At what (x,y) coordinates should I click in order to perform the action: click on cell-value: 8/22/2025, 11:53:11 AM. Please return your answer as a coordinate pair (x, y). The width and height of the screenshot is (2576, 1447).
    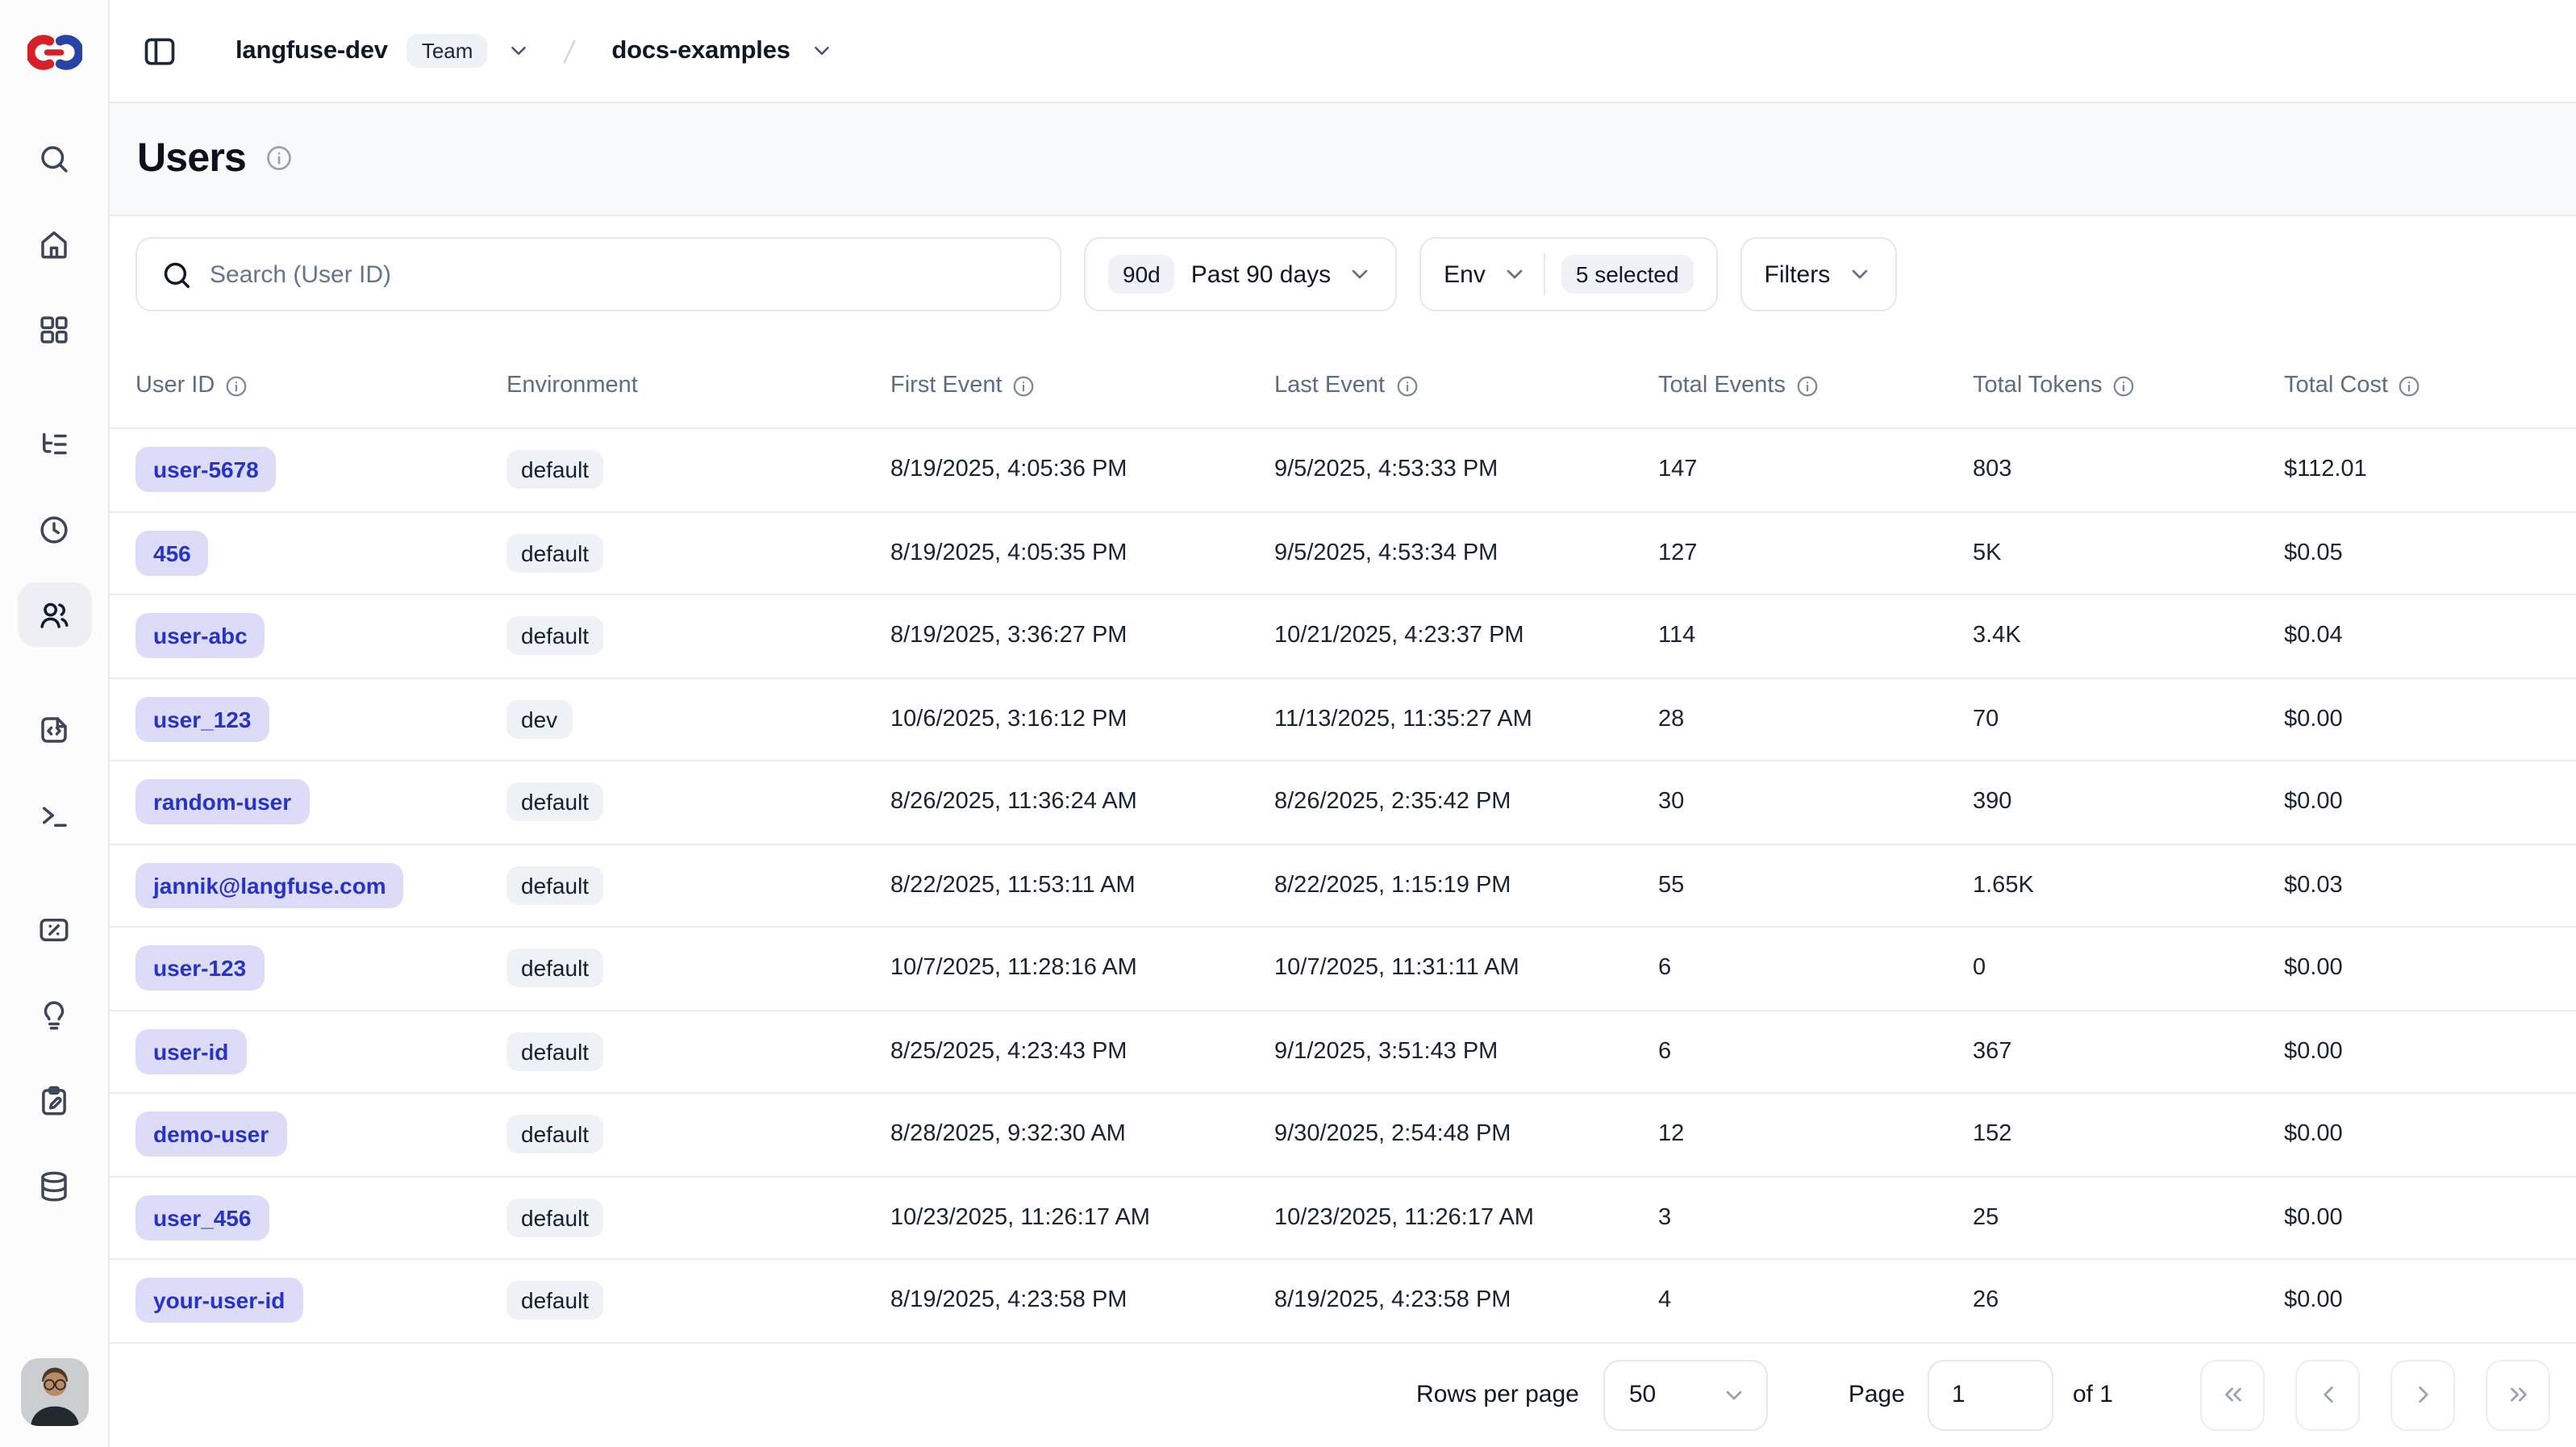
    Looking at the image, I should click on (1013, 885).